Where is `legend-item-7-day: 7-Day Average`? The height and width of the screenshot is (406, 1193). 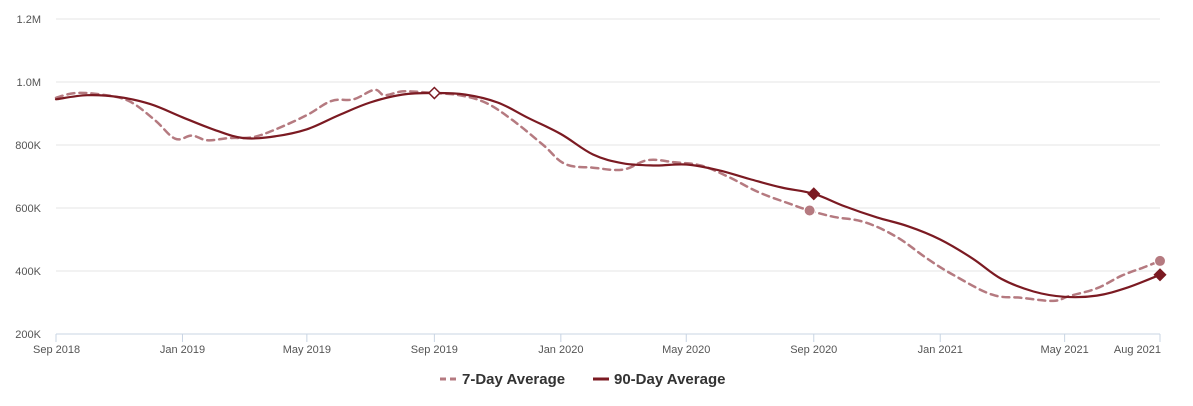 legend-item-7-day: 7-Day Average is located at coordinates (502, 379).